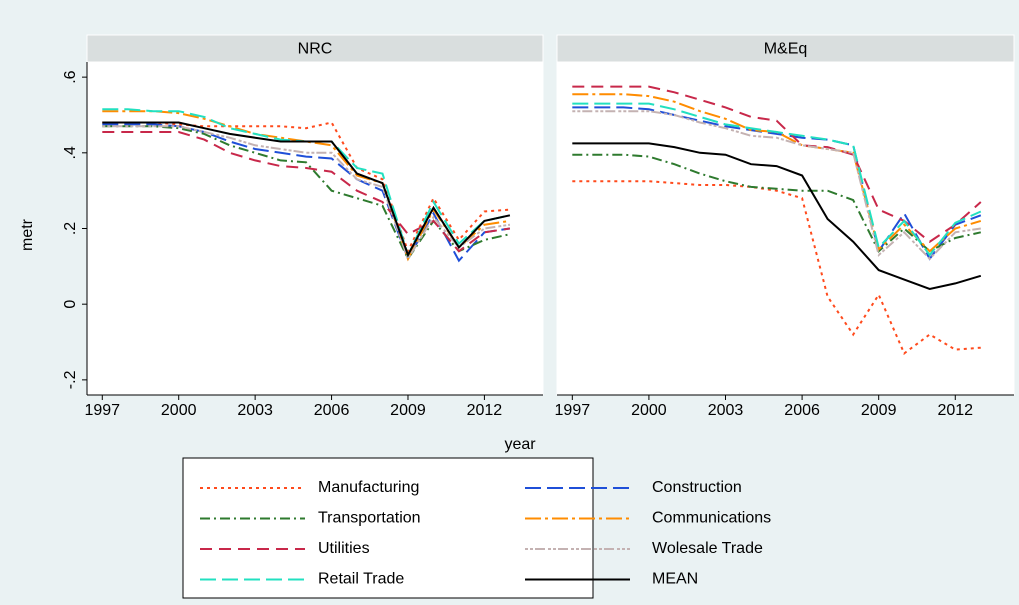 The image size is (1019, 605). What do you see at coordinates (388, 528) in the screenshot?
I see `legend-box` at bounding box center [388, 528].